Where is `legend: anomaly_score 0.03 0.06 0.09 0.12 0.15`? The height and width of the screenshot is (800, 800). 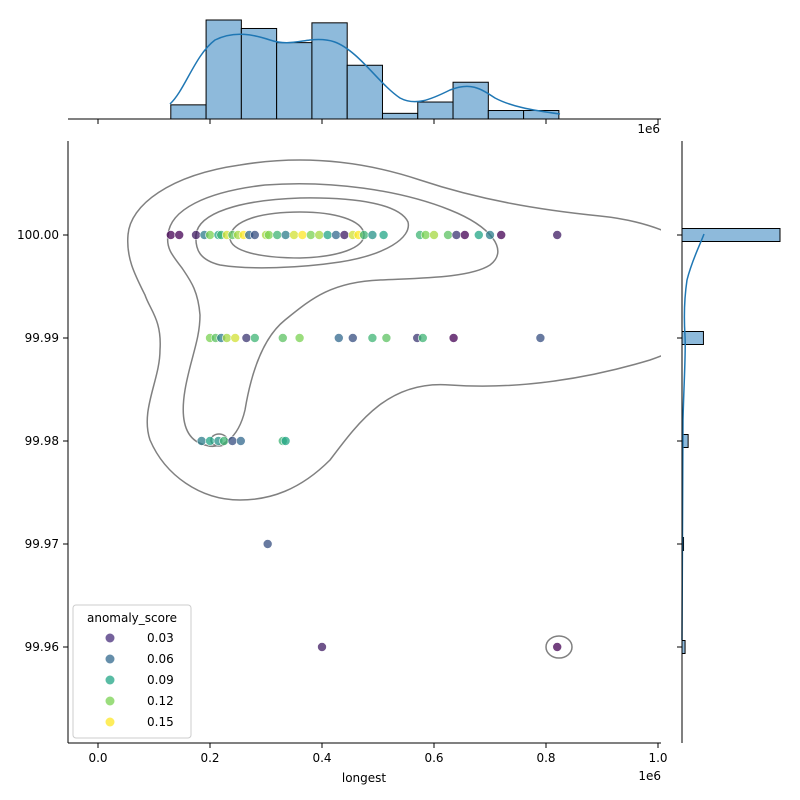
legend: anomaly_score 0.03 0.06 0.09 0.12 0.15 is located at coordinates (132, 671).